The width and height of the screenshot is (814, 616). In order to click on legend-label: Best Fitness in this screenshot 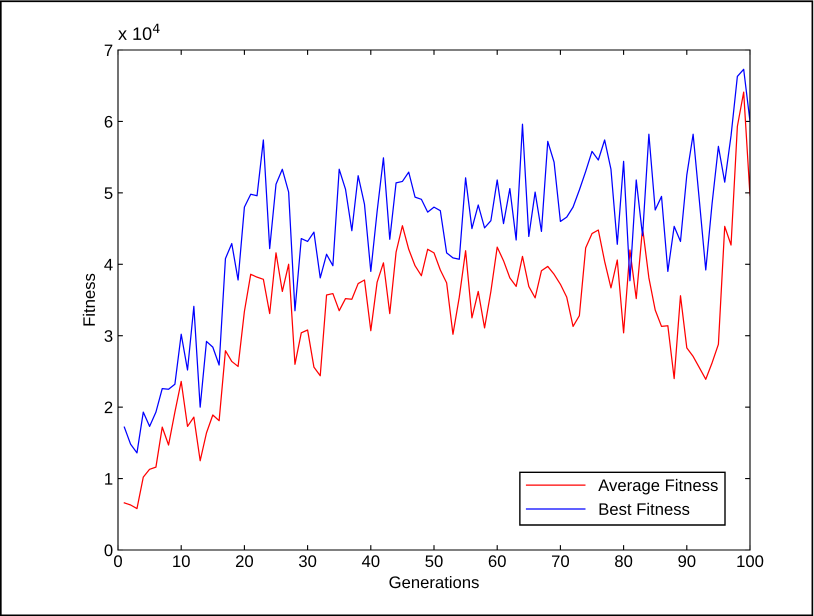, I will do `click(645, 509)`.